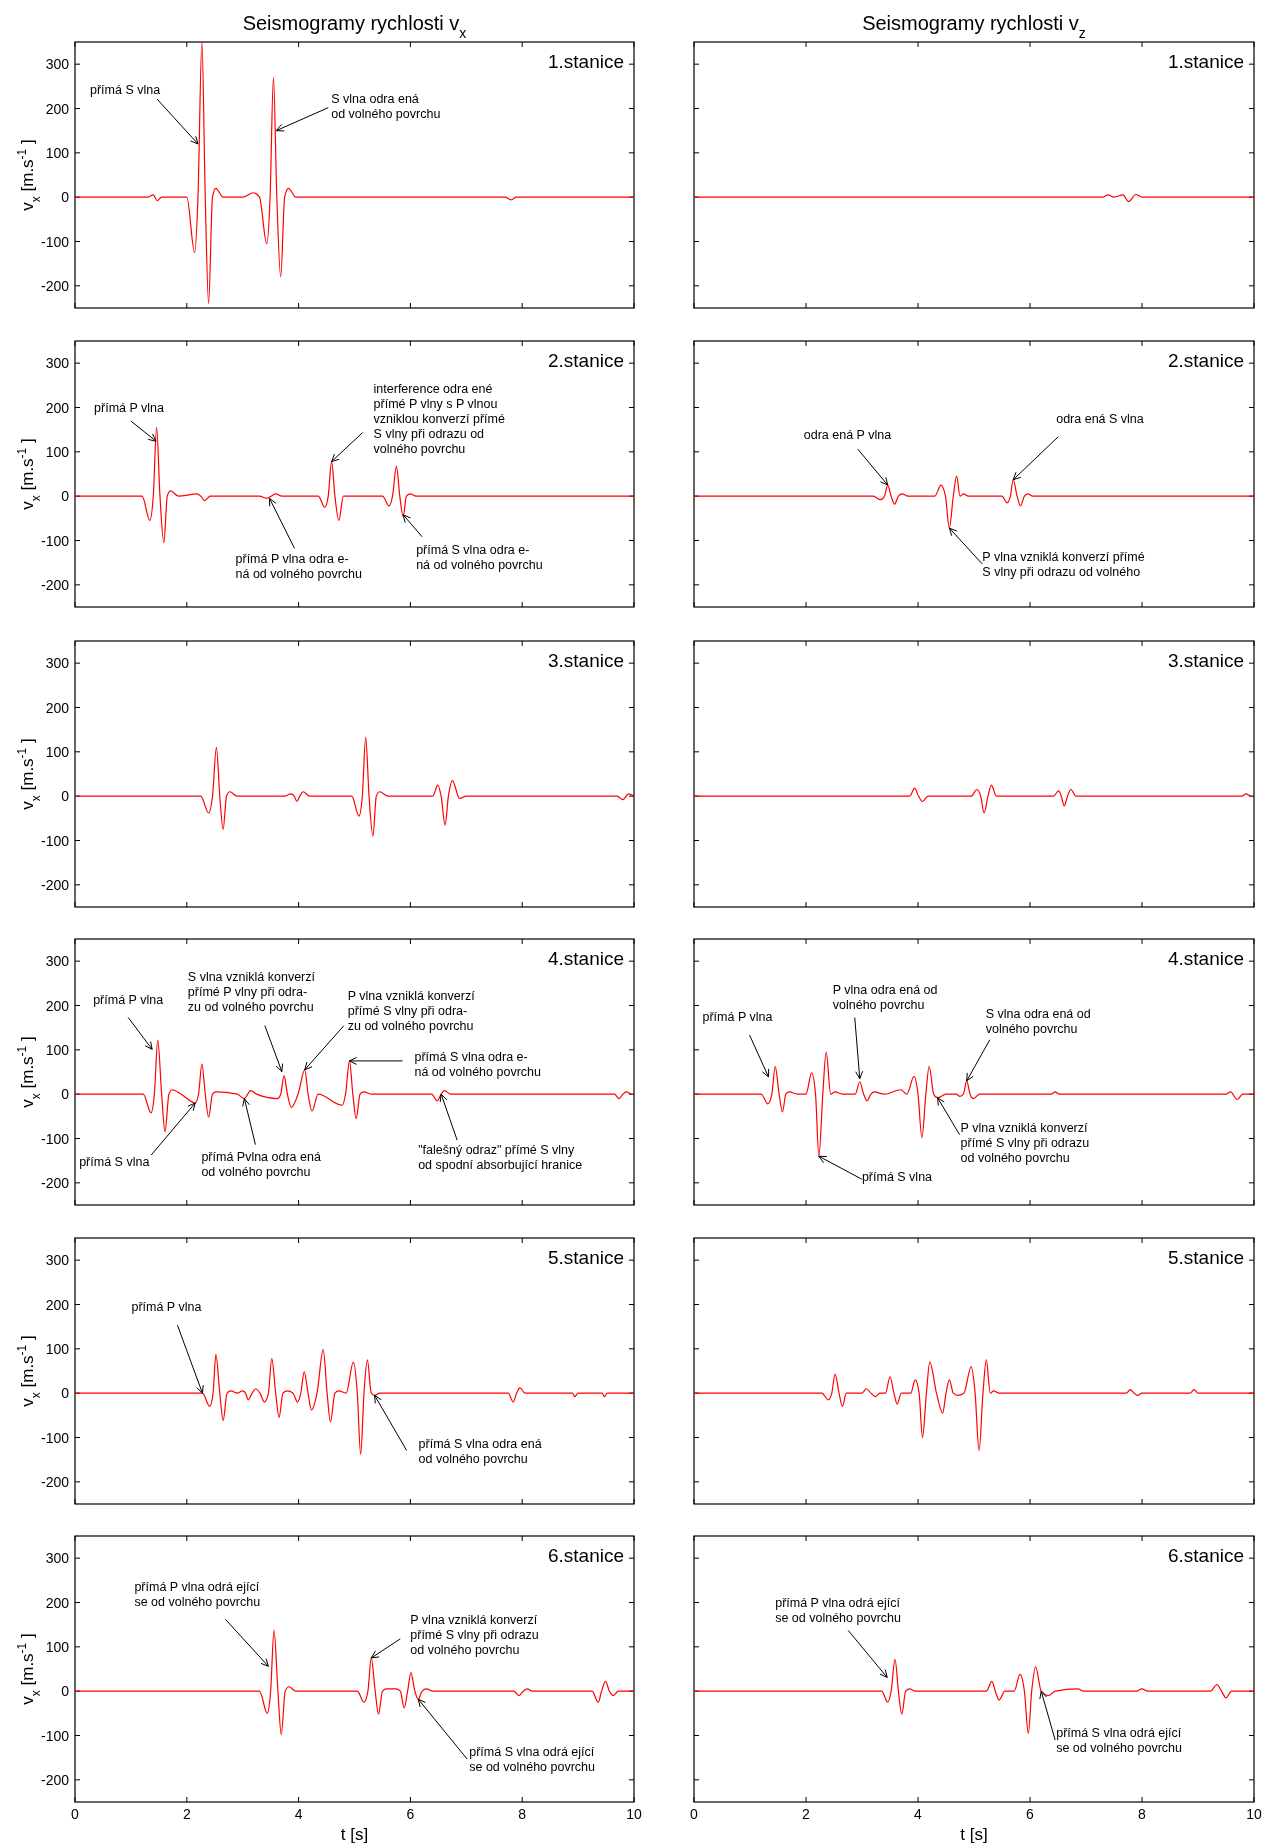 The height and width of the screenshot is (1847, 1274). Describe the element at coordinates (1063, 565) in the screenshot. I see `annotation: P vlna vzniklá konverzí přímé S vlny při odrazu od volného` at that location.